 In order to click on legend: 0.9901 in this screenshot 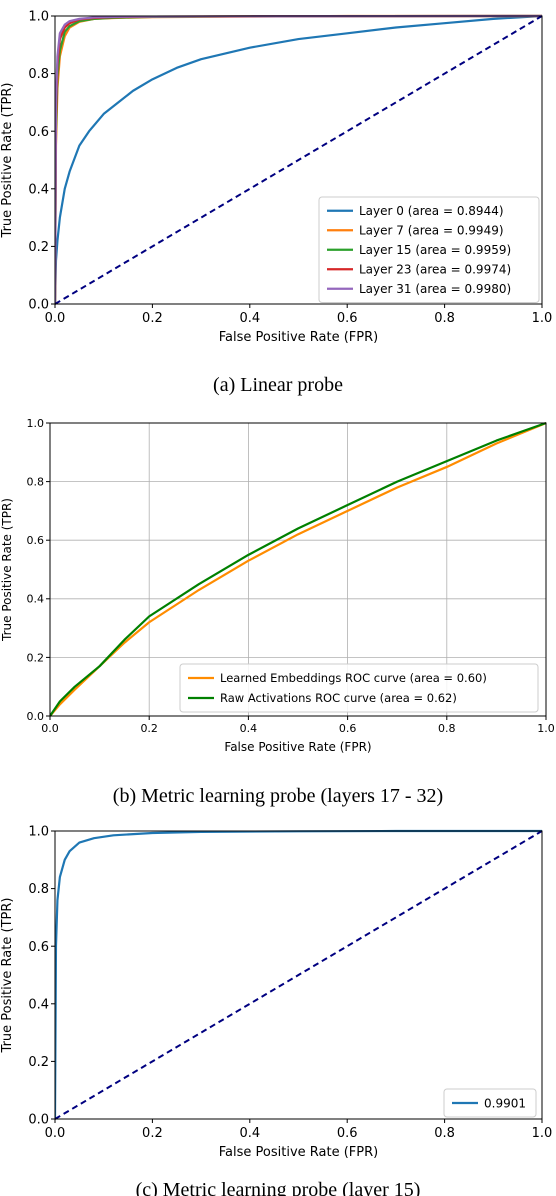, I will do `click(490, 1103)`.